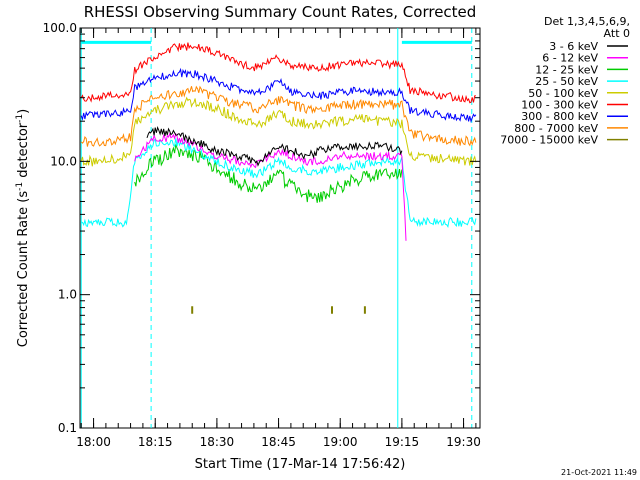  What do you see at coordinates (463, 442) in the screenshot?
I see `x-tick-label: 19:30` at bounding box center [463, 442].